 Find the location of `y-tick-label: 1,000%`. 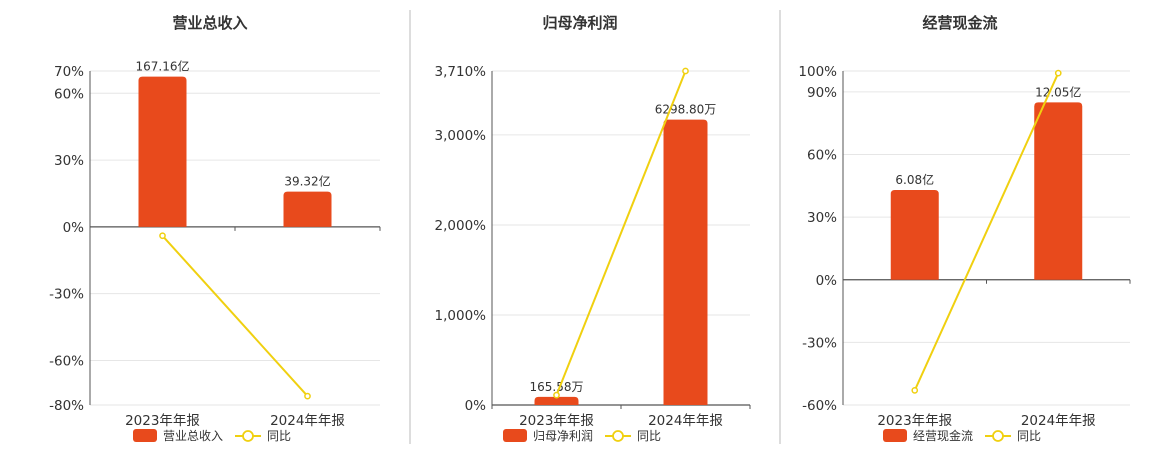

y-tick-label: 1,000% is located at coordinates (461, 316).